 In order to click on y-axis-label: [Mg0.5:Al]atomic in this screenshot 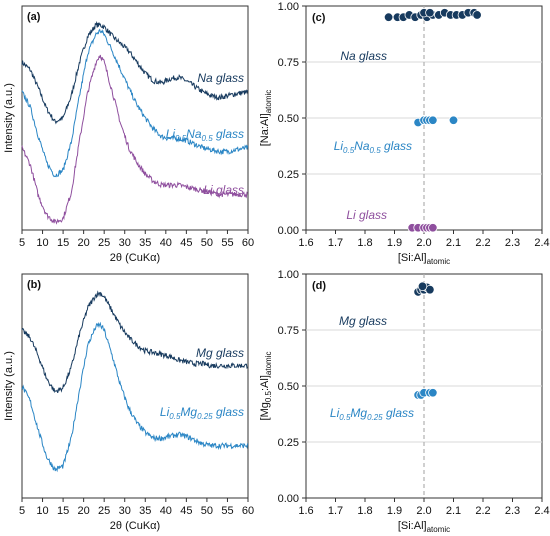, I will do `click(266, 386)`.